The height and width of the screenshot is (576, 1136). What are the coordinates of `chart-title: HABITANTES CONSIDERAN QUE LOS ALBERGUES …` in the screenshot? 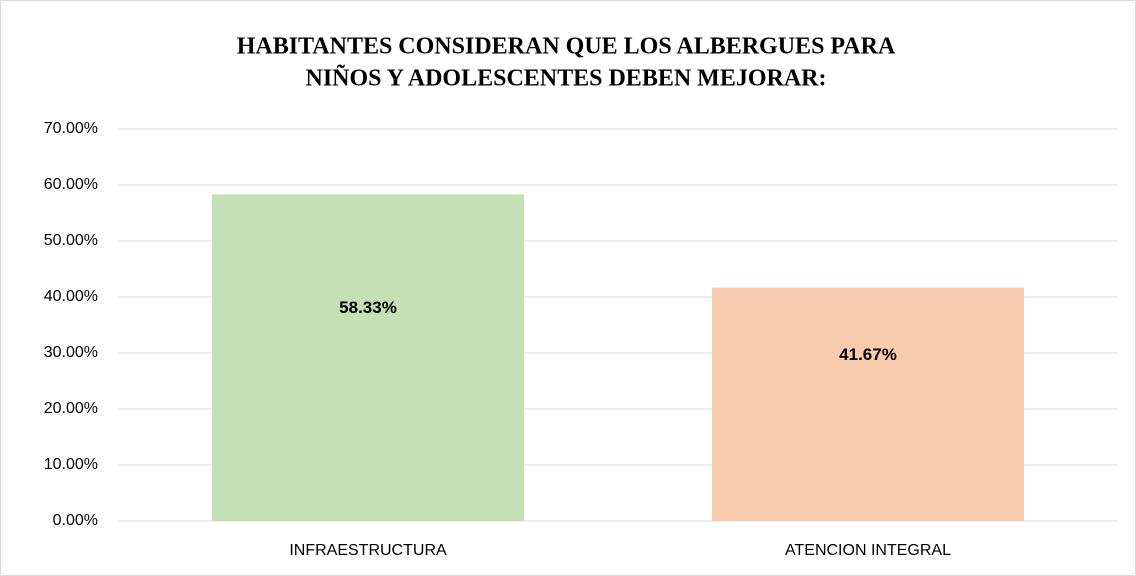 It's located at (566, 47).